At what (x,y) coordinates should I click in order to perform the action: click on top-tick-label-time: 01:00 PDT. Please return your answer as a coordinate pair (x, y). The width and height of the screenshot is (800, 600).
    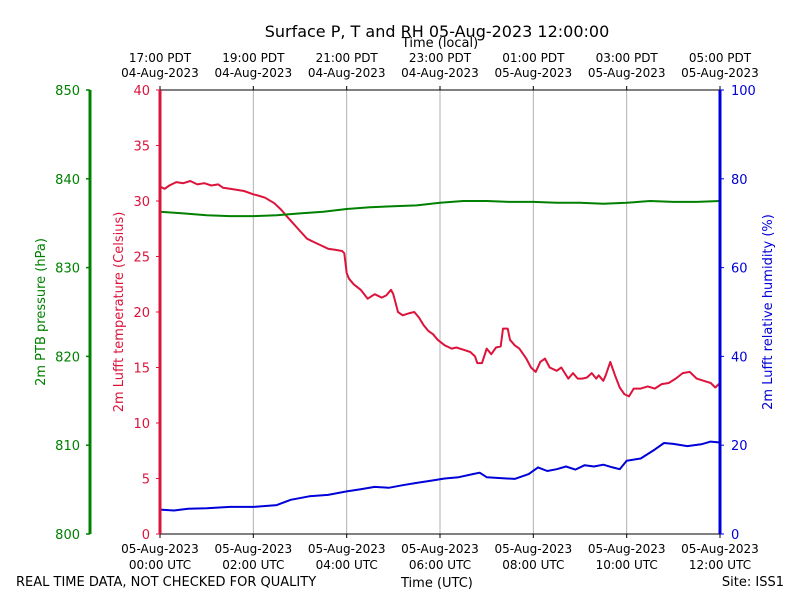
    Looking at the image, I should click on (533, 58).